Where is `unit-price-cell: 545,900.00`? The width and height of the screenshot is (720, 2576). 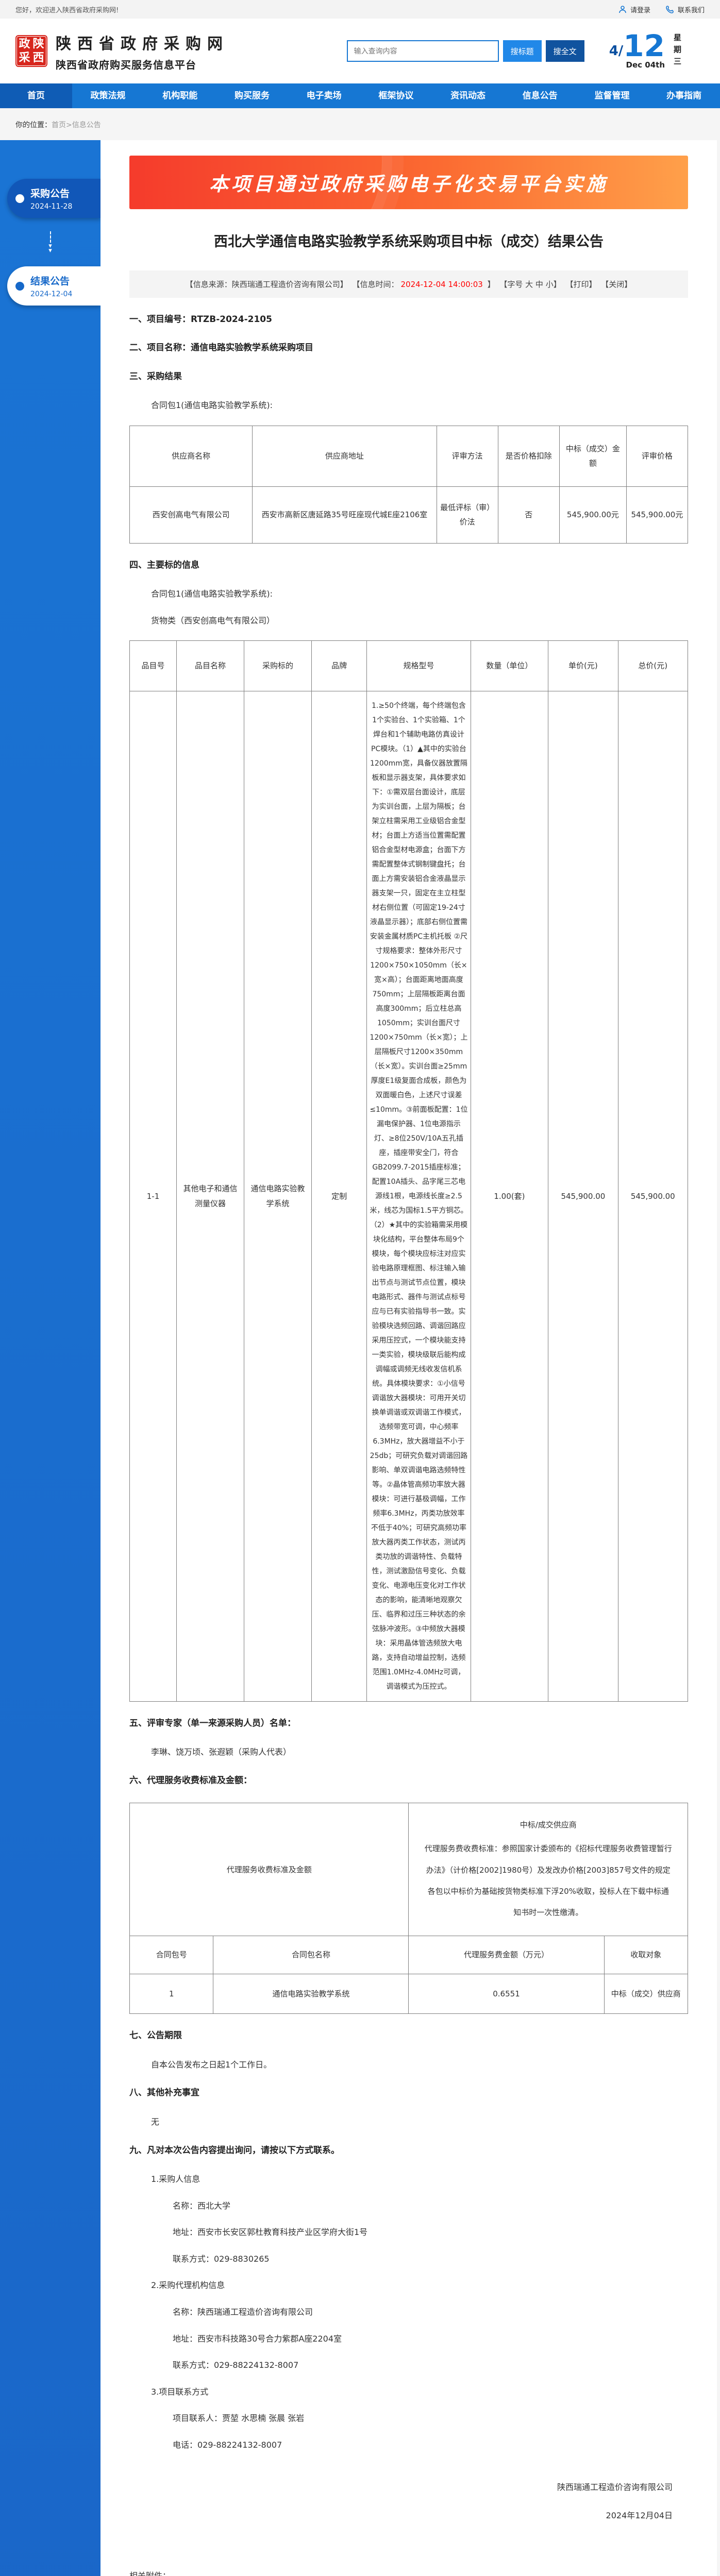 unit-price-cell: 545,900.00 is located at coordinates (583, 1196).